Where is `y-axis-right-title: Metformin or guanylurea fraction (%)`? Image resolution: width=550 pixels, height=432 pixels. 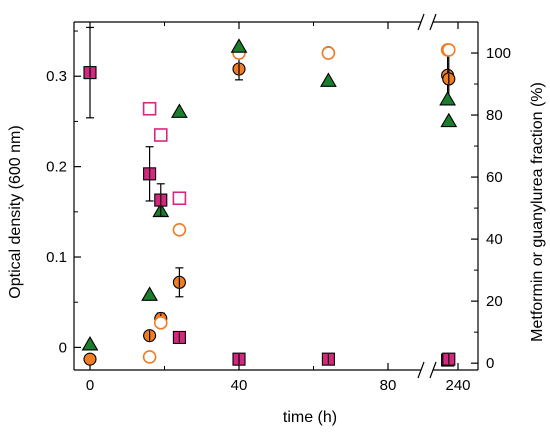
y-axis-right-title: Metformin or guanylurea fraction (%) is located at coordinates (537, 212).